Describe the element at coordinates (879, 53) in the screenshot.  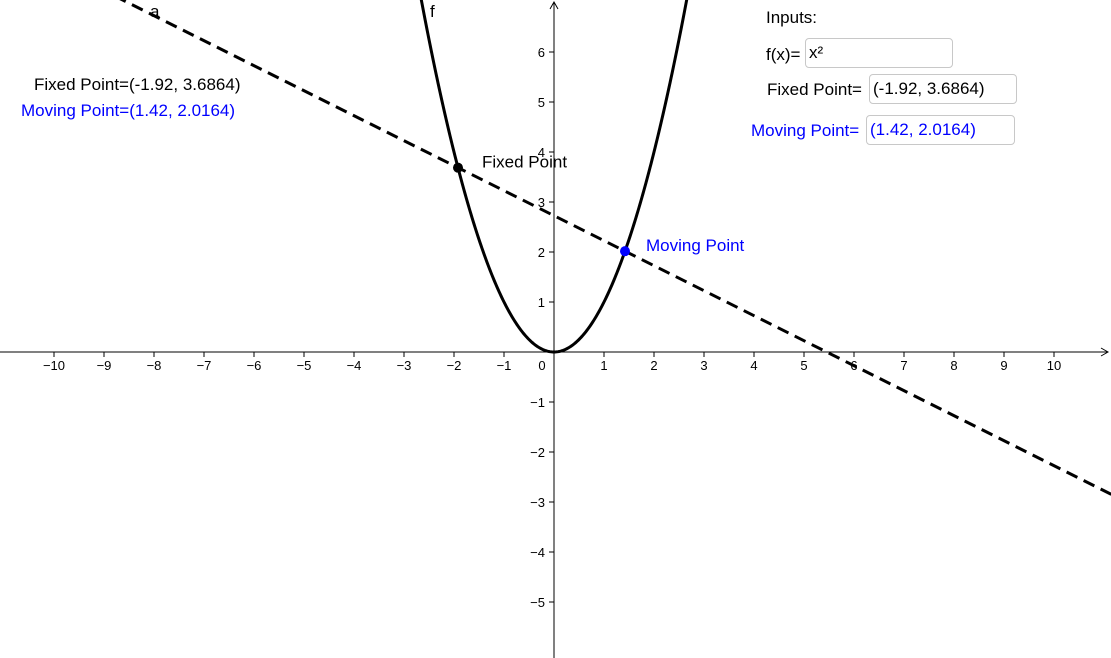
I see `fx-input` at that location.